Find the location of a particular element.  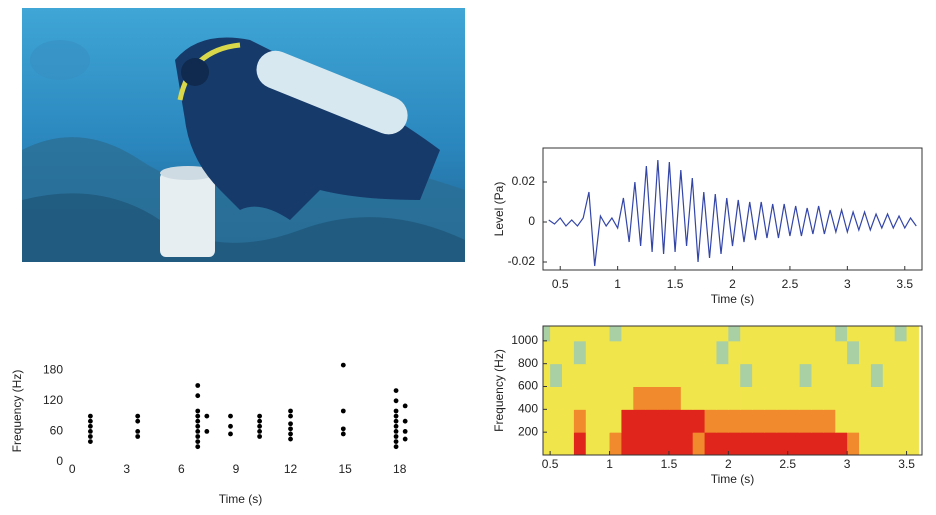

y-tick-label: 800 is located at coordinates (528, 363).